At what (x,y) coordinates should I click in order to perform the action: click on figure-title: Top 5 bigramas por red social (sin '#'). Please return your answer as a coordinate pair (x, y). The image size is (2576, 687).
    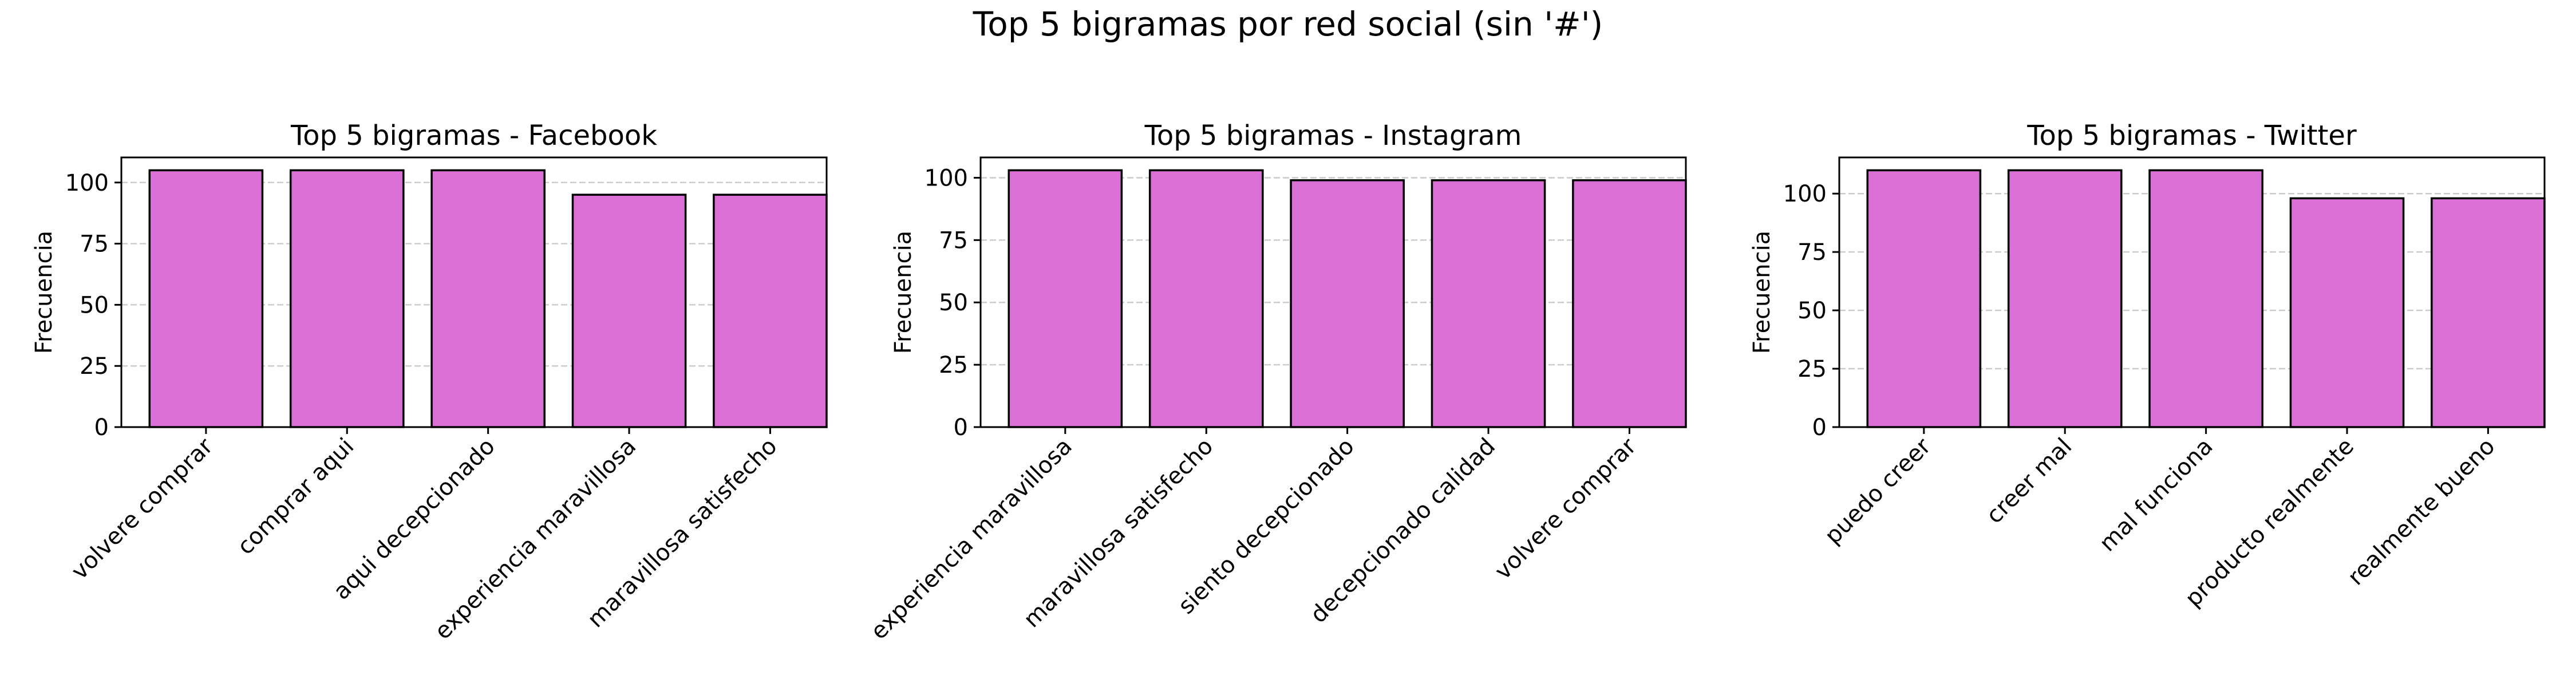
    Looking at the image, I should click on (1288, 24).